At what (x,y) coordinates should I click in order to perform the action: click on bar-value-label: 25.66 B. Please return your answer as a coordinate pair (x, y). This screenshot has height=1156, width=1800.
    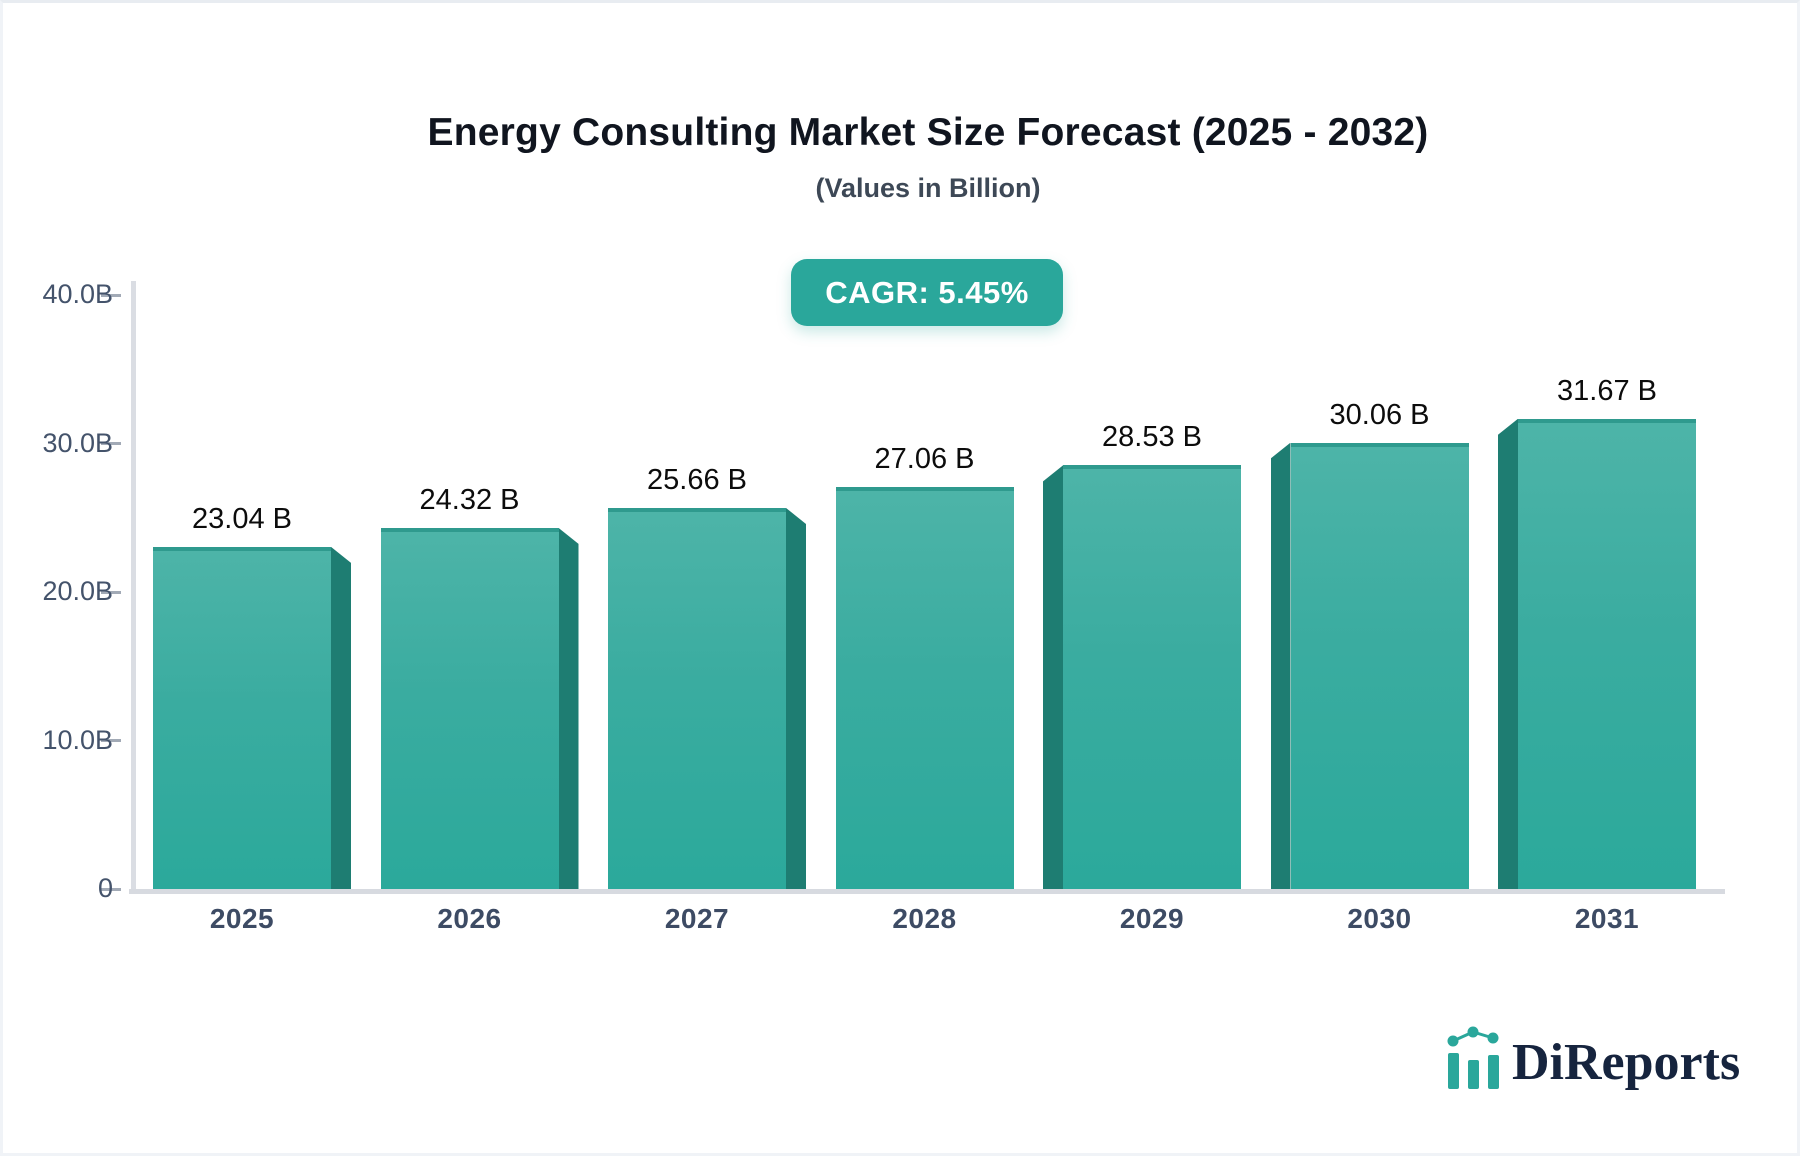
    Looking at the image, I should click on (697, 479).